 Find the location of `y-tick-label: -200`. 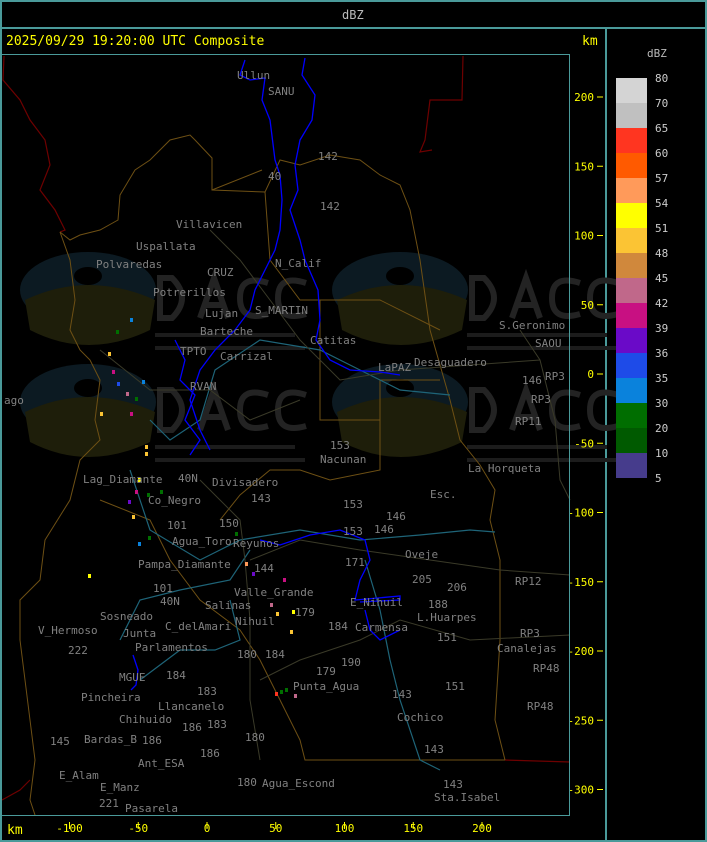

y-tick-label: -200 is located at coordinates (581, 651).